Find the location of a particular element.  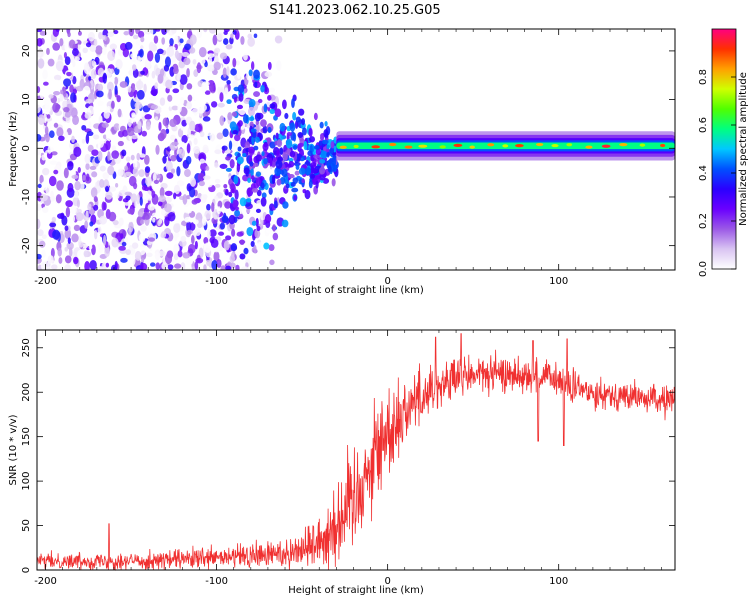

heatmap-y-tick-label: -10 is located at coordinates (26, 197).